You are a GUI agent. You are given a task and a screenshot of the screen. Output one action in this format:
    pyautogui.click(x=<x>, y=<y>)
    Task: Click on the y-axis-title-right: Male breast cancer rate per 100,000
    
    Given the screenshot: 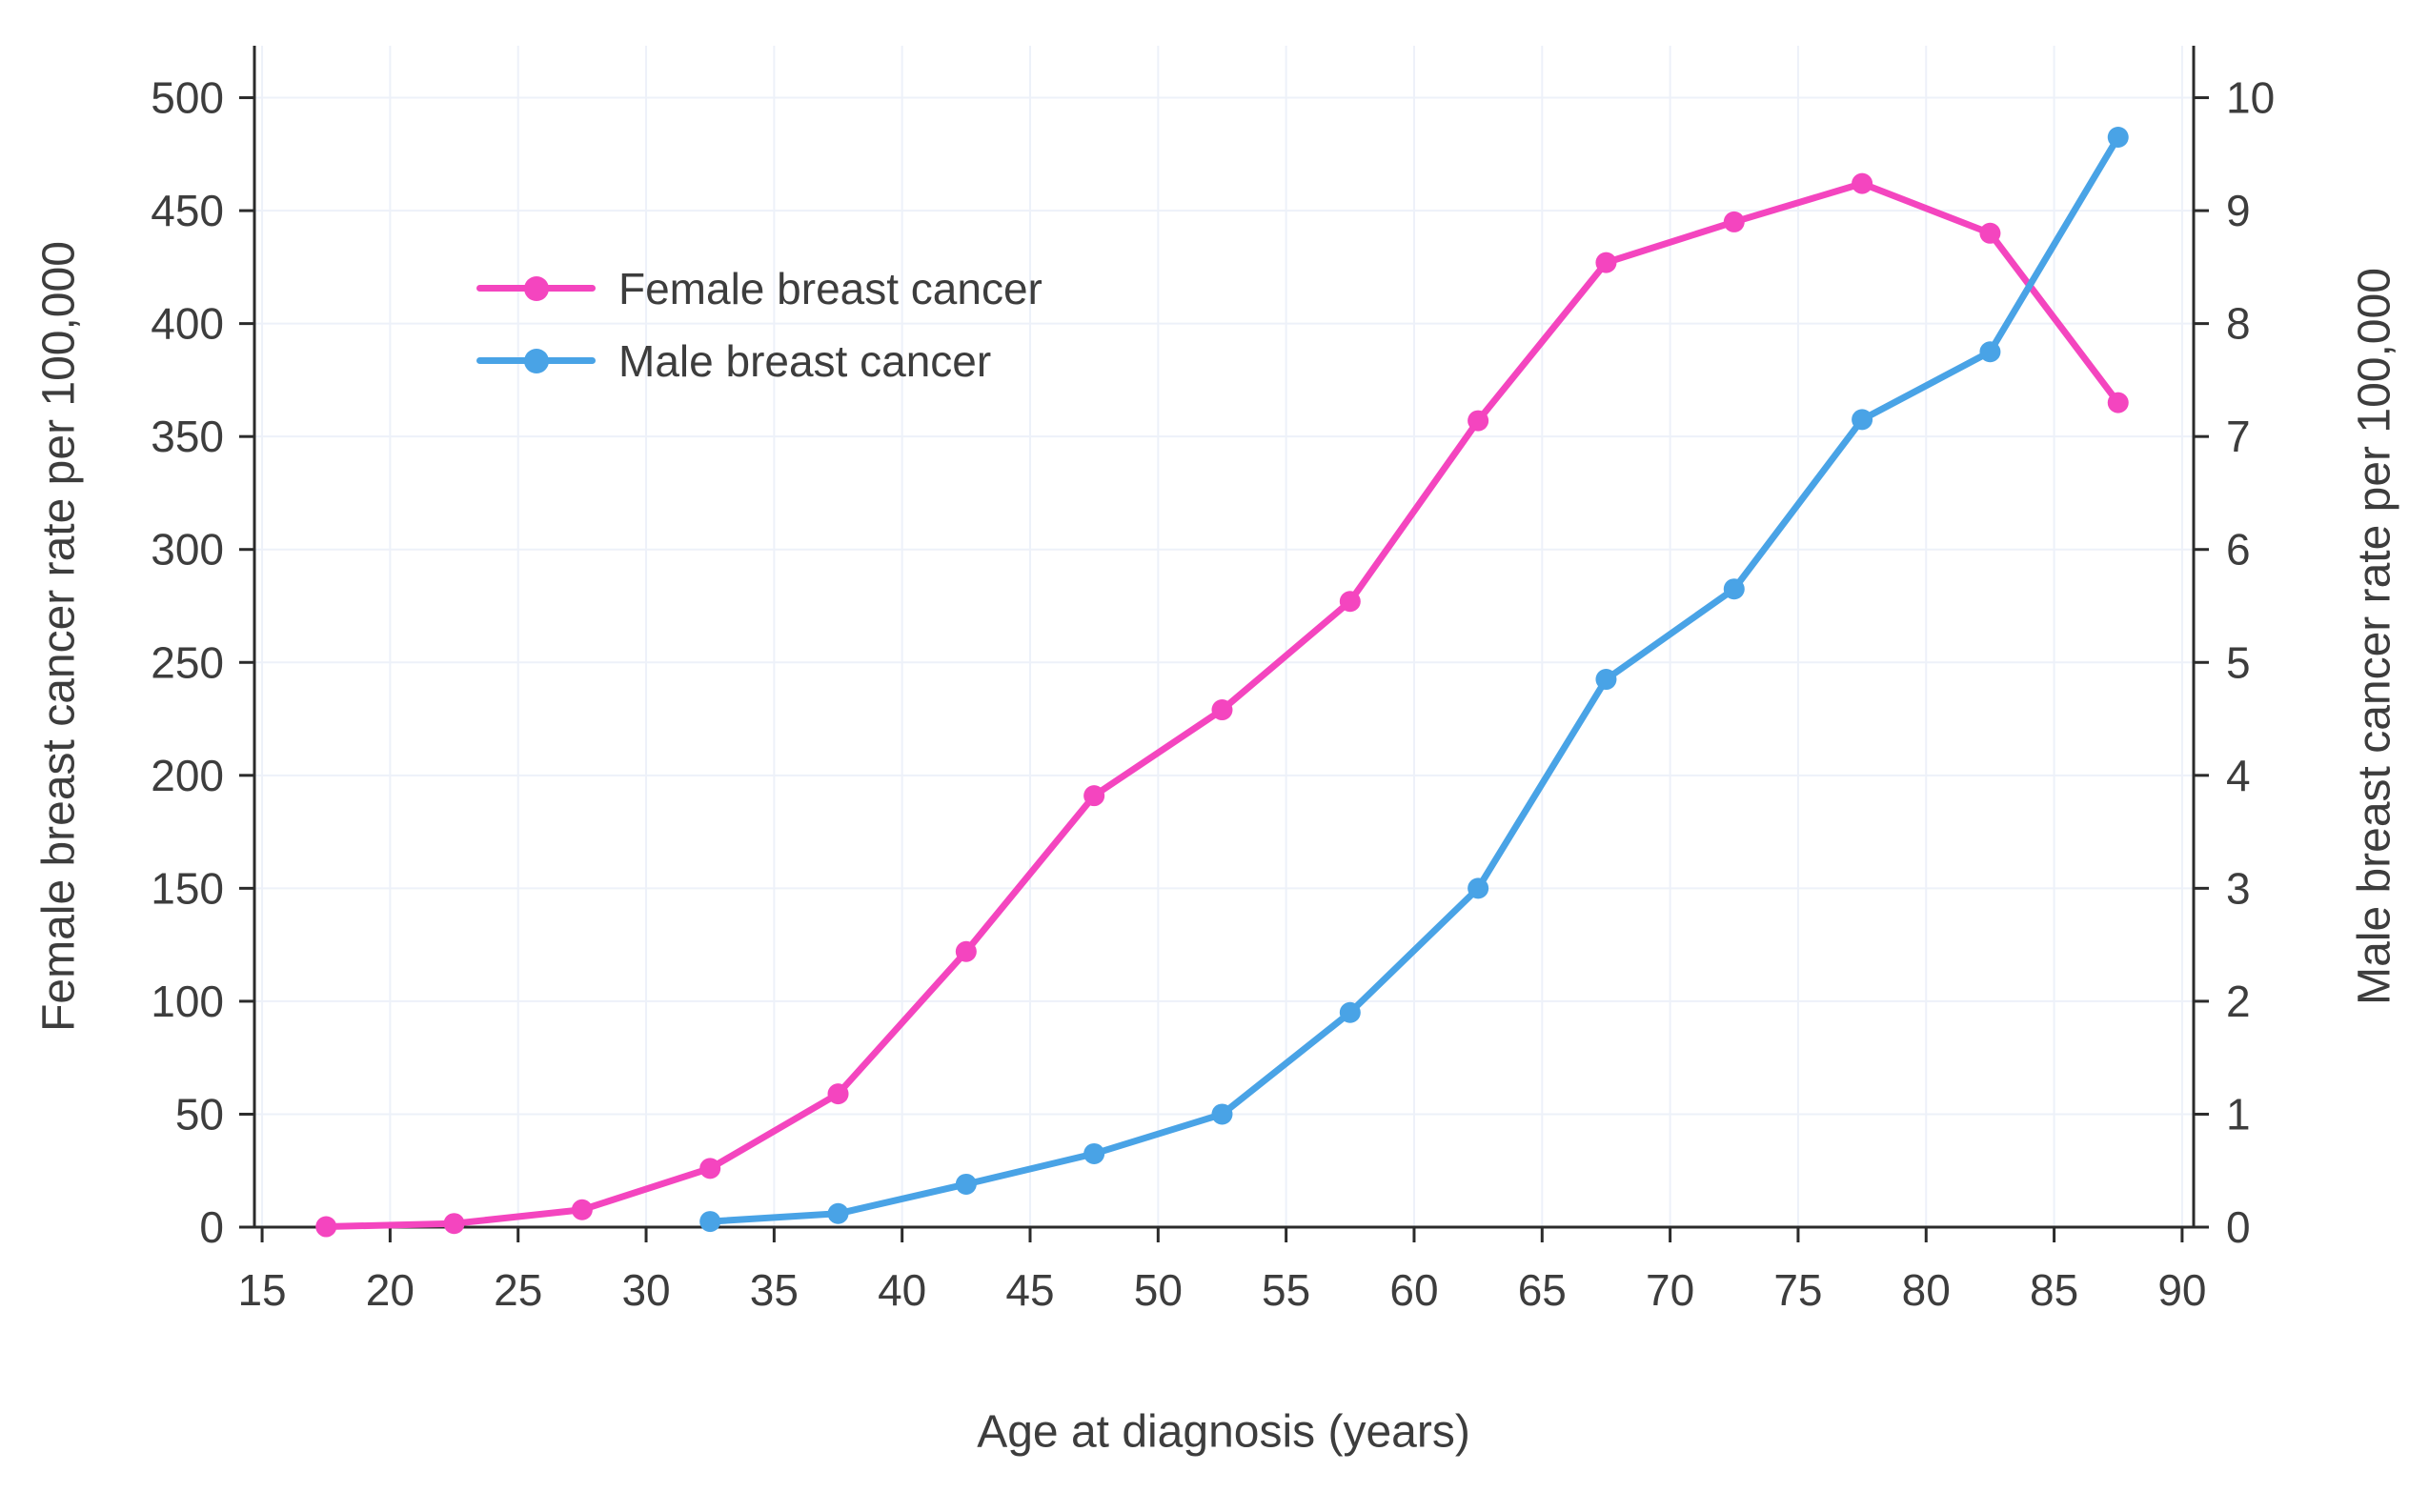 What is the action you would take?
    pyautogui.click(x=2374, y=637)
    